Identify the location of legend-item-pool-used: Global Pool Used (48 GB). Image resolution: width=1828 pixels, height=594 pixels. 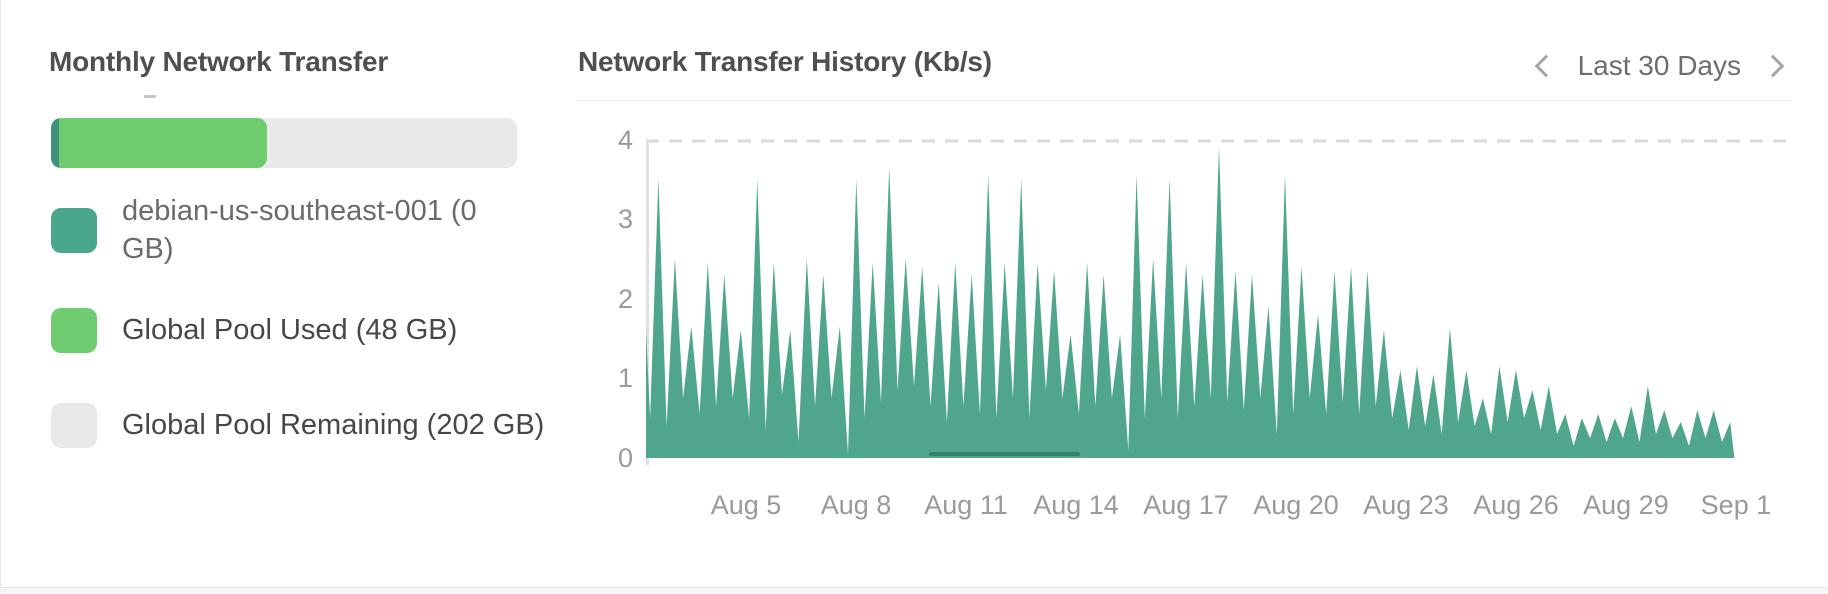
(254, 330).